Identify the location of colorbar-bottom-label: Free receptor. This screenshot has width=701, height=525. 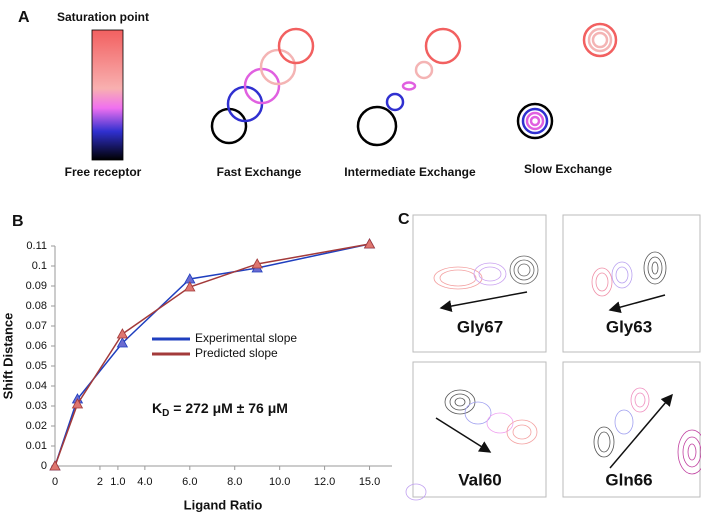
(103, 172).